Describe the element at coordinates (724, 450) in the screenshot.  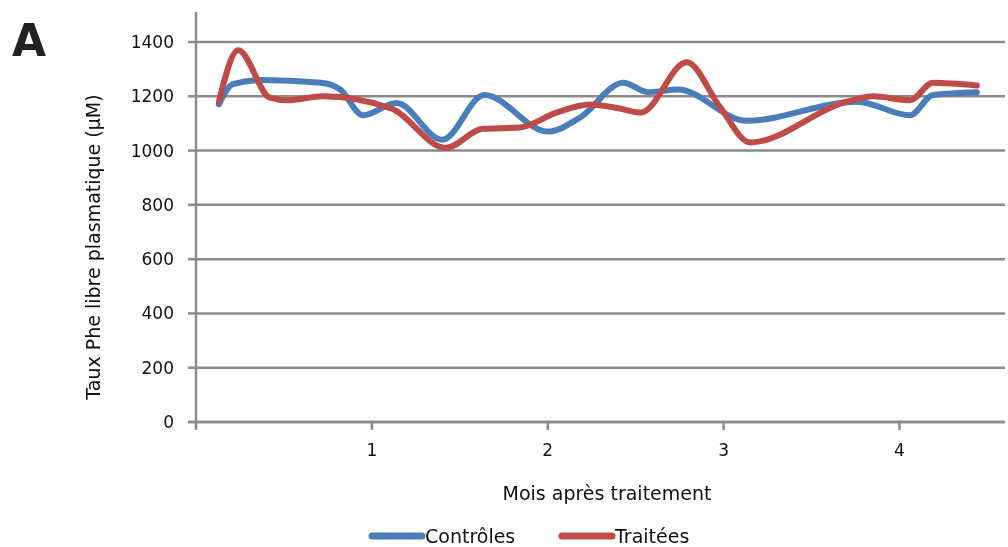
I see `x-tick-label: 3` at that location.